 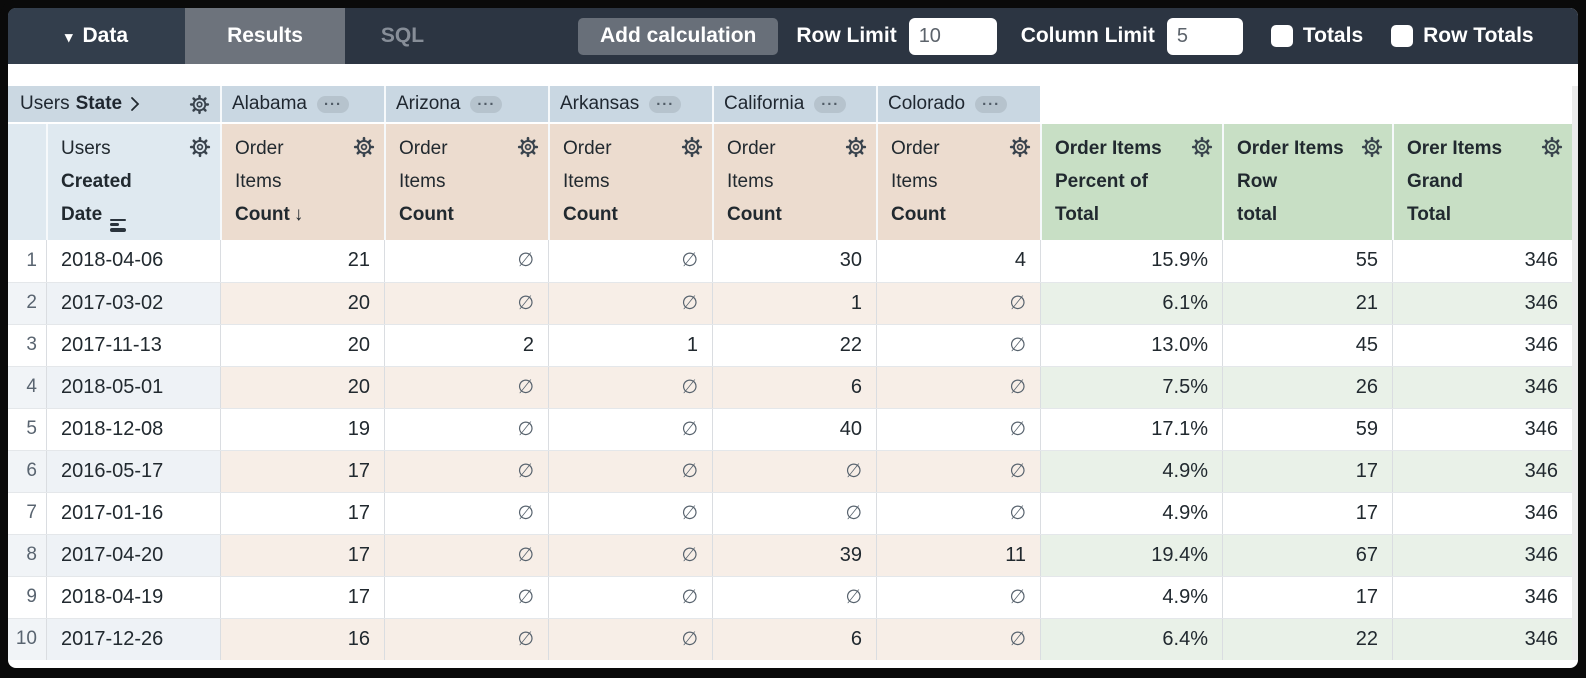 What do you see at coordinates (952, 36) in the screenshot?
I see `row-limit-input` at bounding box center [952, 36].